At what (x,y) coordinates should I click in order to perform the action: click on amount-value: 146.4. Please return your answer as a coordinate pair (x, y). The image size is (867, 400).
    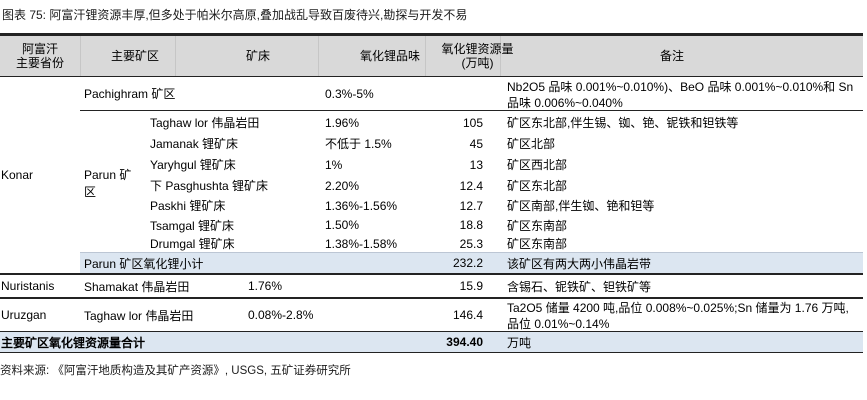
    Looking at the image, I should click on (467, 315).